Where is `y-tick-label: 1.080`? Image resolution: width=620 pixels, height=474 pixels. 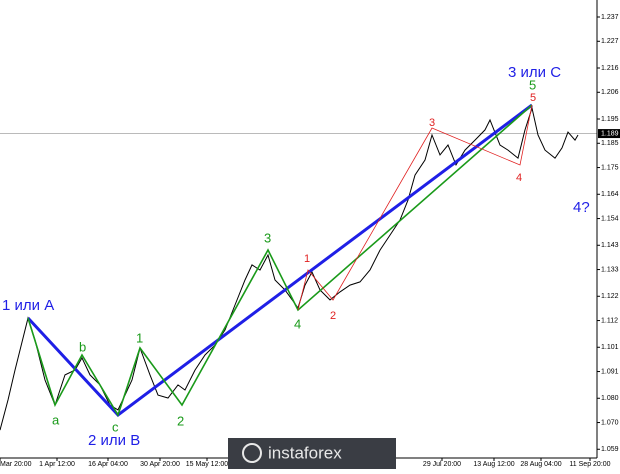
y-tick-label: 1.080 is located at coordinates (610, 398).